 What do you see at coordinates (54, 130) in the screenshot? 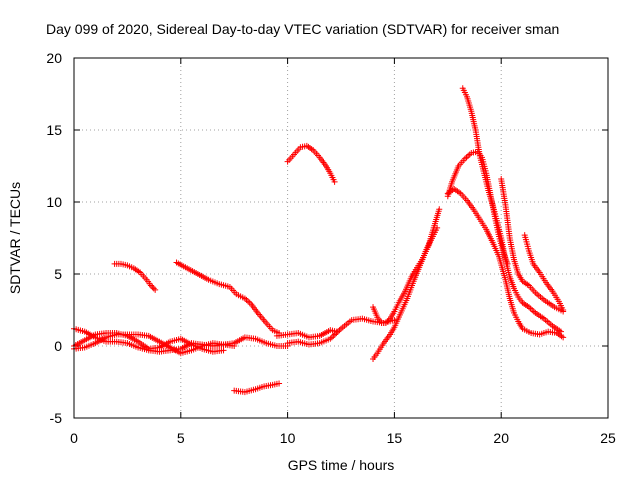
I see `y-tick-label: 15` at bounding box center [54, 130].